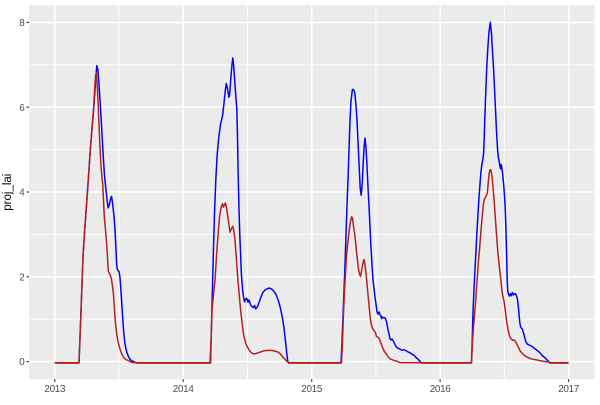 The width and height of the screenshot is (600, 405). I want to click on svg-text: 2017, so click(568, 389).